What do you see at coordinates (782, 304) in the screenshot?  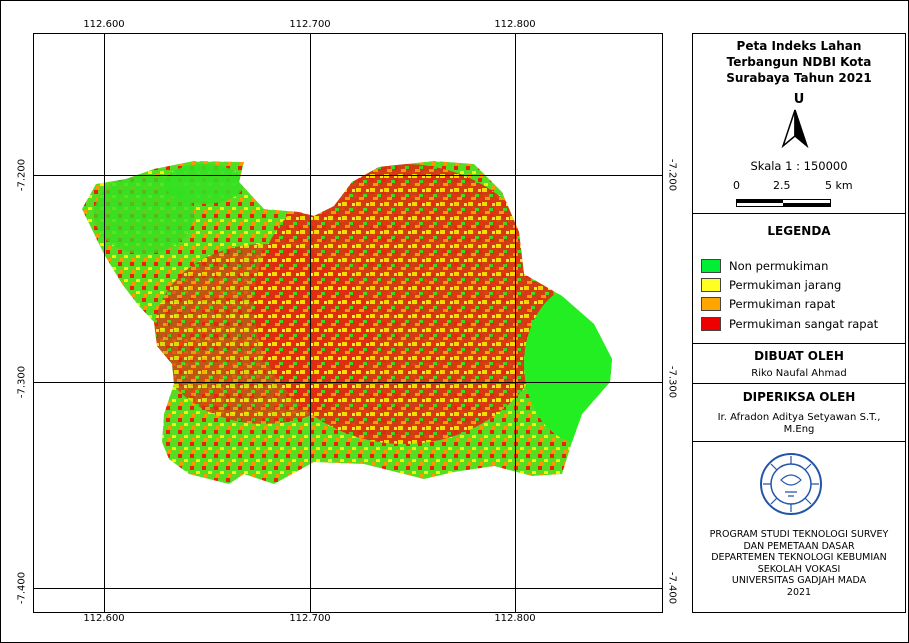 I see `legend-label: Permukiman rapat` at bounding box center [782, 304].